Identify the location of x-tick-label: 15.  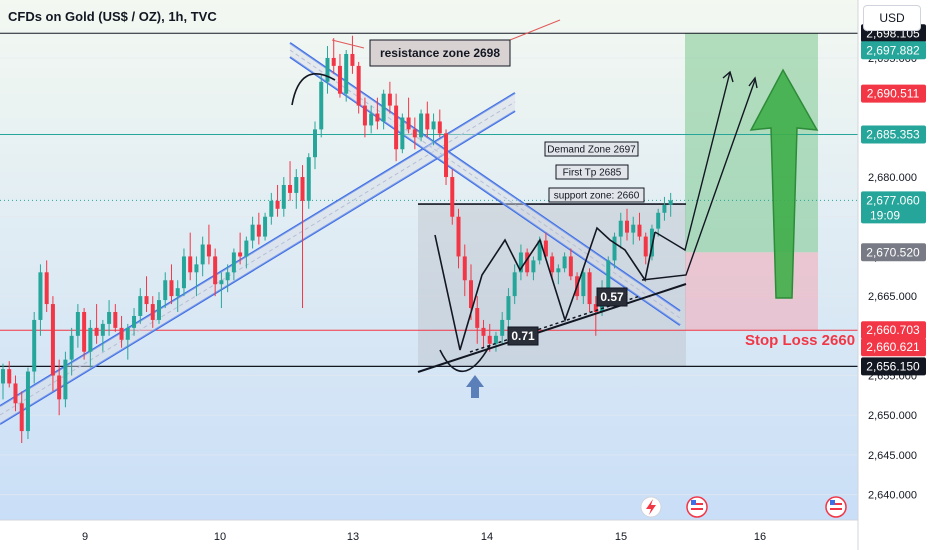
(621, 537).